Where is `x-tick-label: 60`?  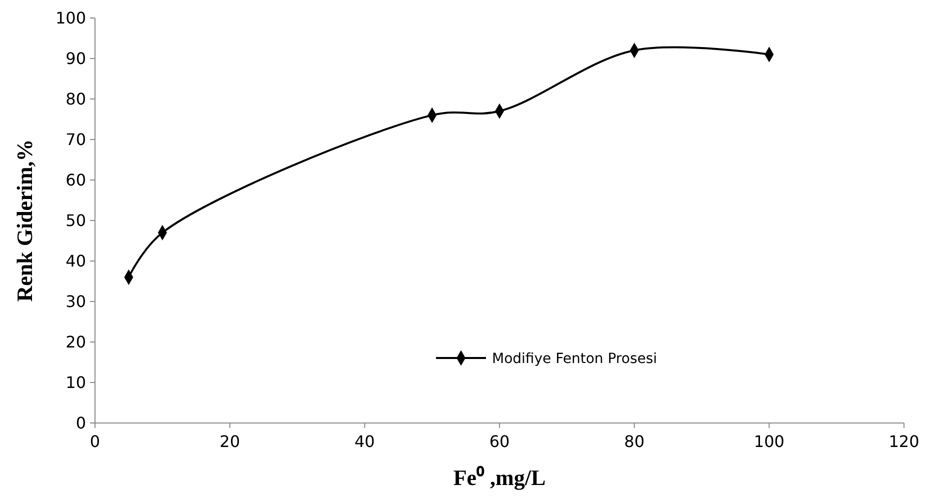 x-tick-label: 60 is located at coordinates (499, 441).